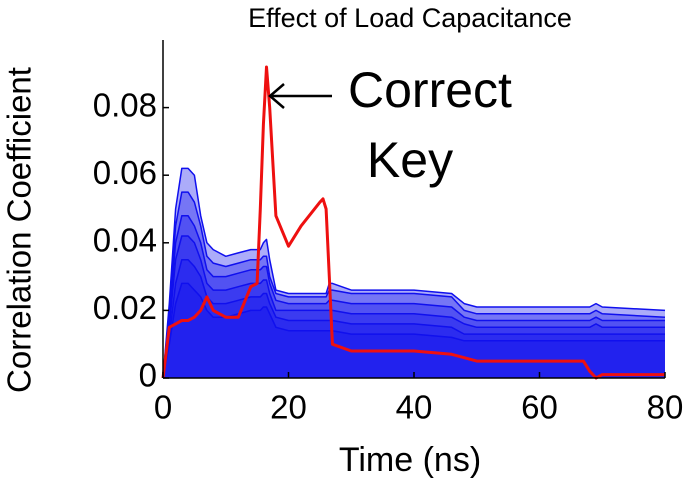 This screenshot has height=487, width=692. Describe the element at coordinates (276, 96) in the screenshot. I see `annotation-arrowhead` at that location.